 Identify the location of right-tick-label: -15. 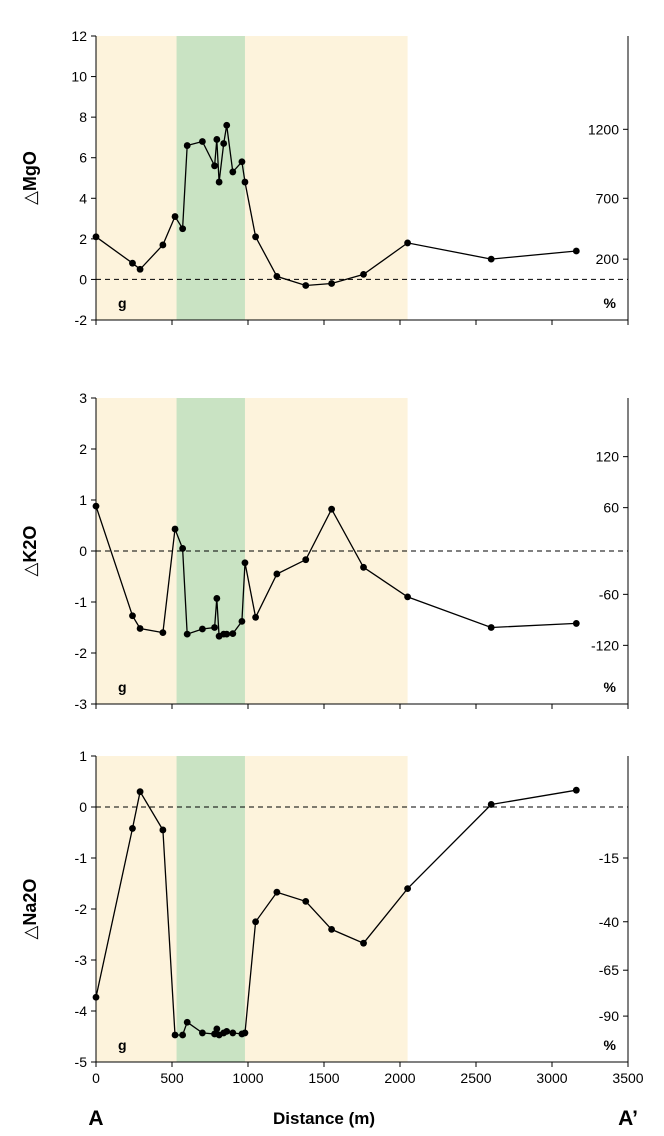
(609, 858).